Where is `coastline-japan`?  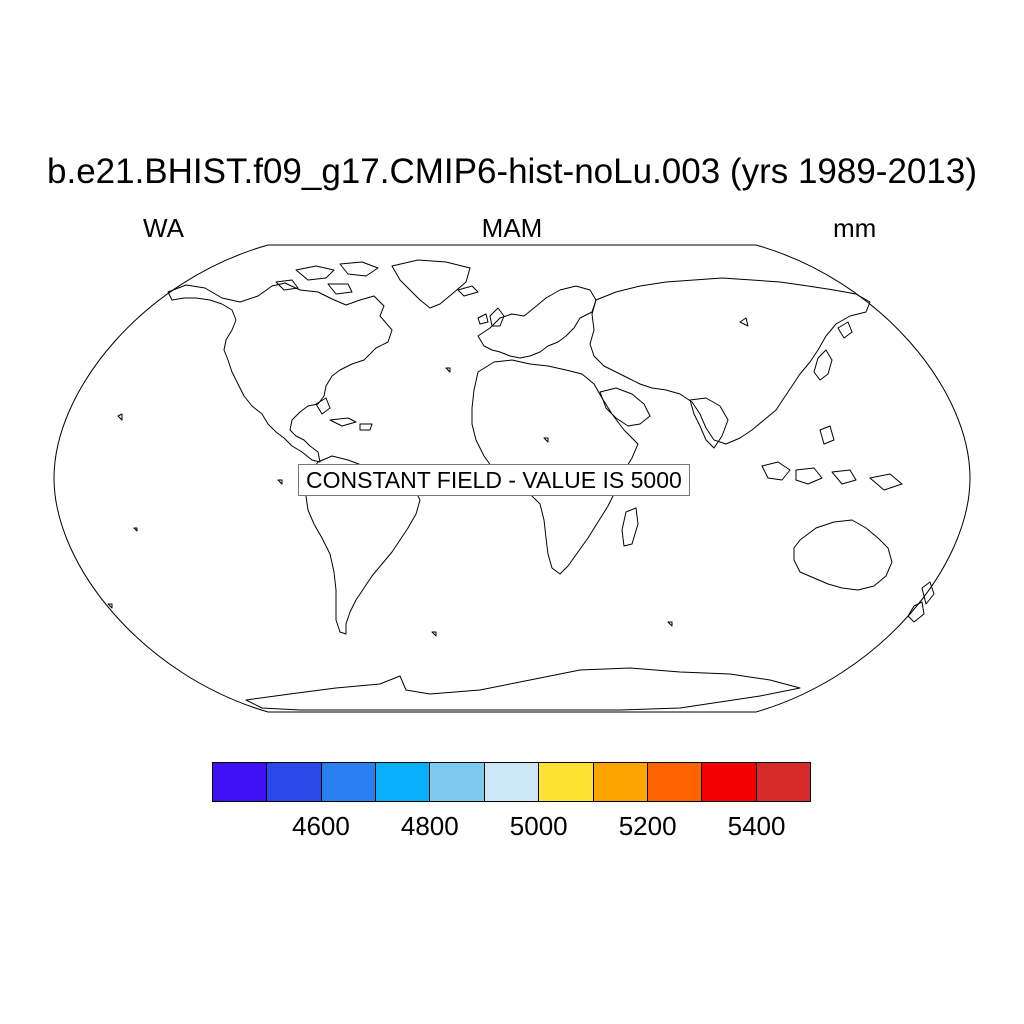 coastline-japan is located at coordinates (833, 351).